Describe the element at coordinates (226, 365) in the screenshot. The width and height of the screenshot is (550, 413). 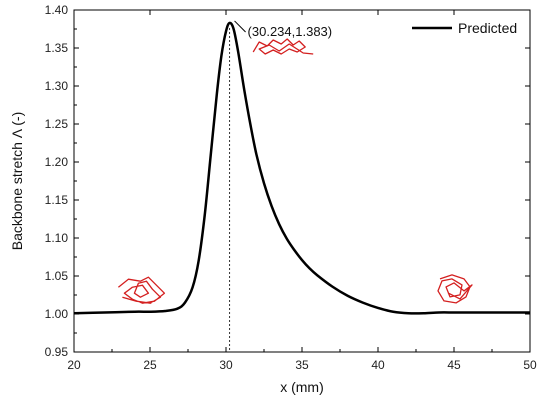
I see `x-tick-label: 30` at that location.